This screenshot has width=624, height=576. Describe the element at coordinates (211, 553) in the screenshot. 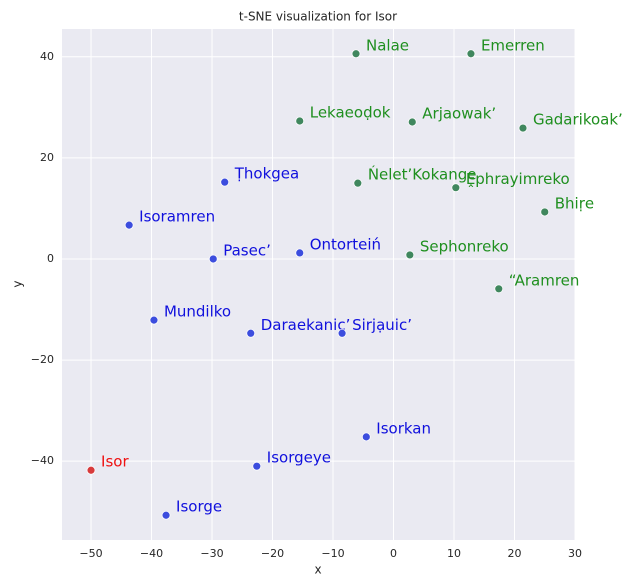

I see `x-tick-label: −30` at that location.